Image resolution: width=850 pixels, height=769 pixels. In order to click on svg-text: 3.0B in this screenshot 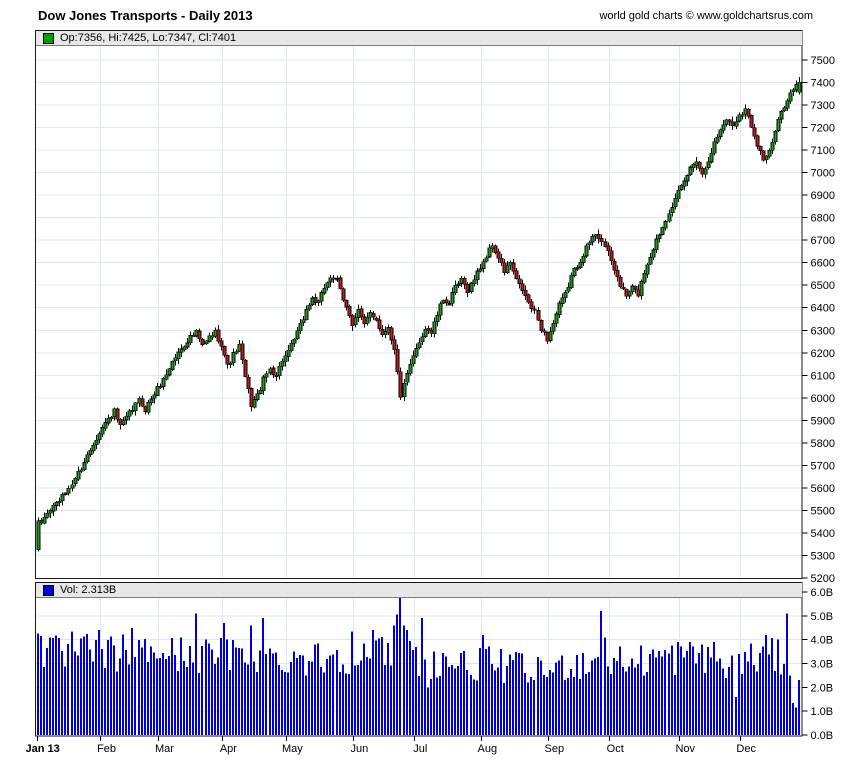, I will do `click(822, 665)`.